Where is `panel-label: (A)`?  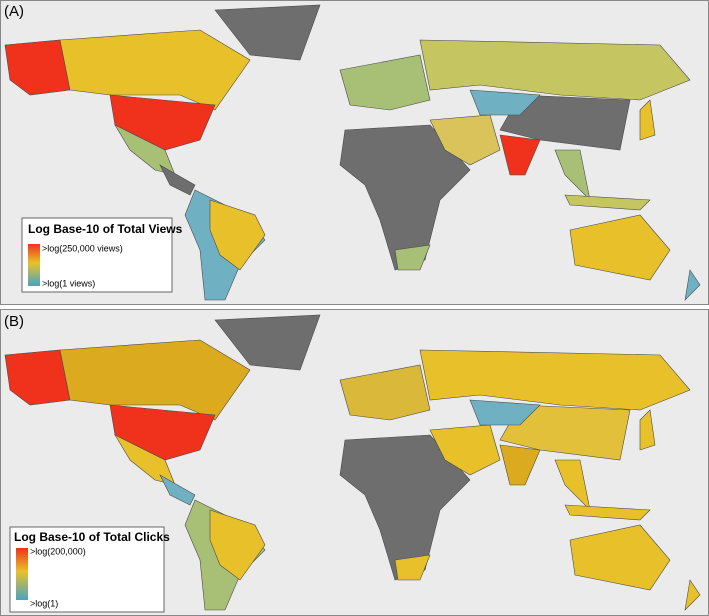 panel-label: (A) is located at coordinates (14, 11).